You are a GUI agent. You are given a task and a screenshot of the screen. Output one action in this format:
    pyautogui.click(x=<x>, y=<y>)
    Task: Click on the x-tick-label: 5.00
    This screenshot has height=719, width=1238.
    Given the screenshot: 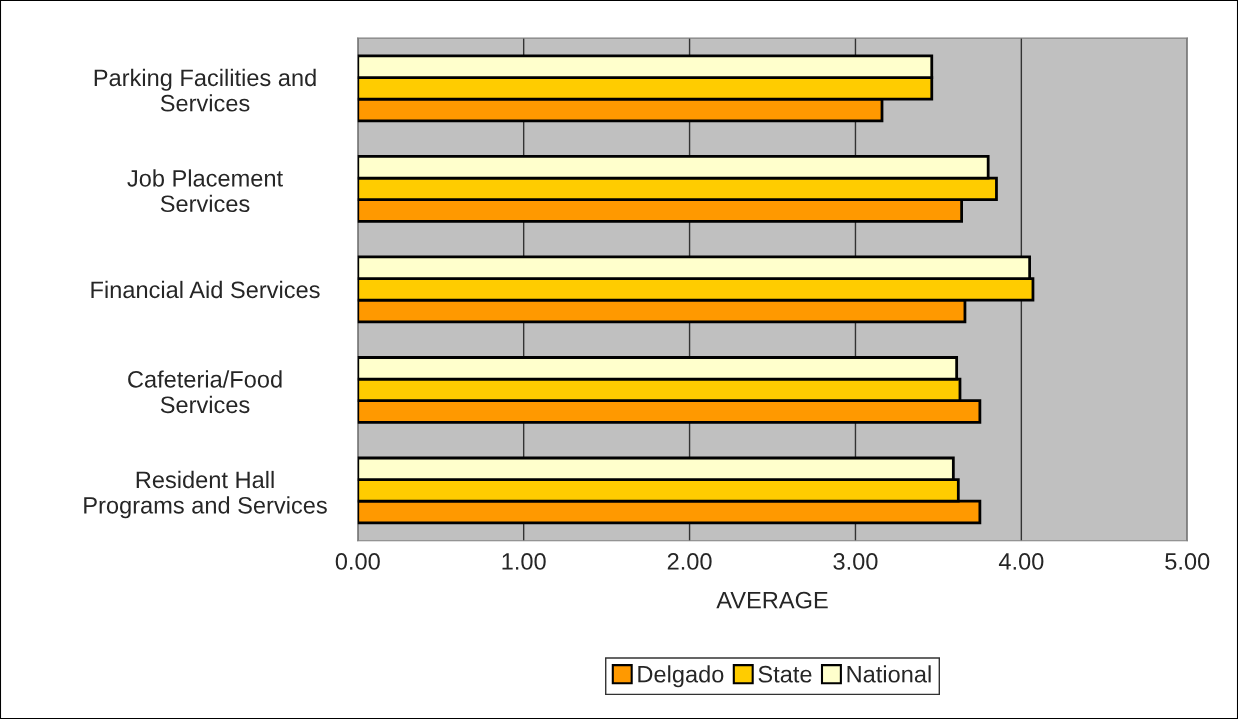 What is the action you would take?
    pyautogui.click(x=1187, y=561)
    